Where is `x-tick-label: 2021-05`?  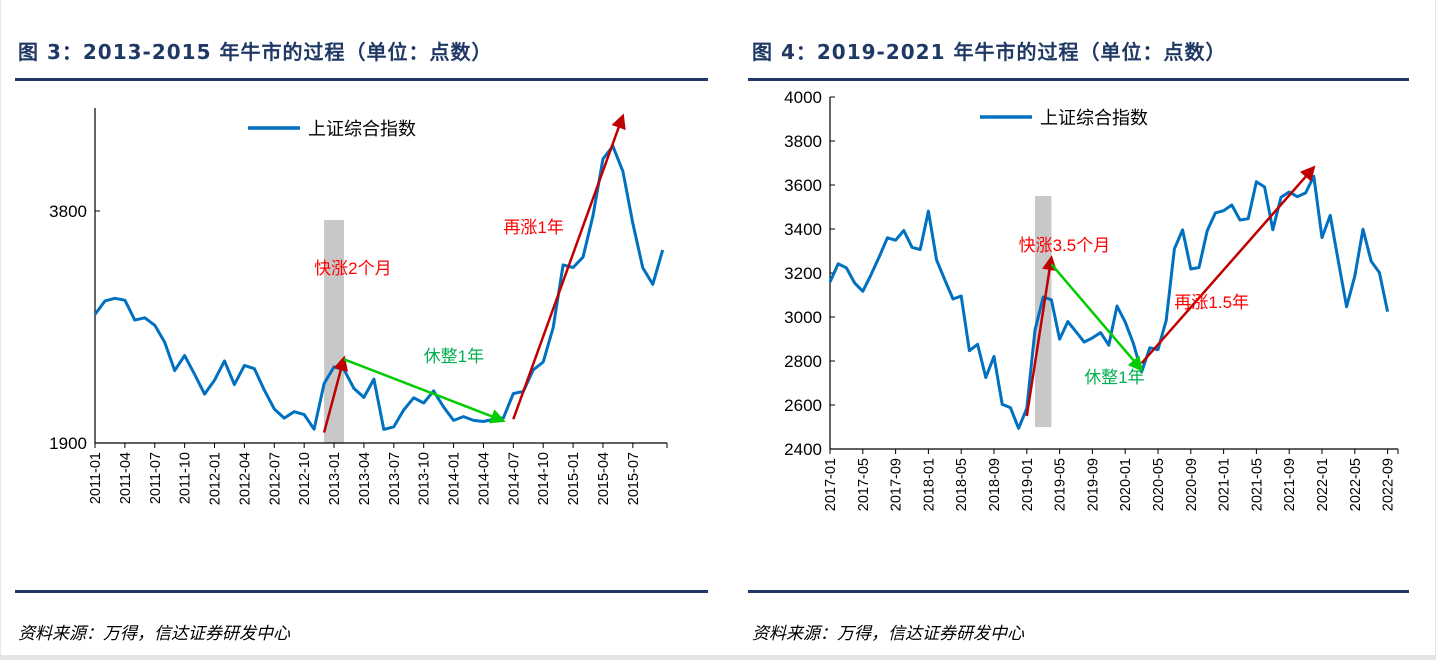
x-tick-label: 2021-05 is located at coordinates (1257, 484).